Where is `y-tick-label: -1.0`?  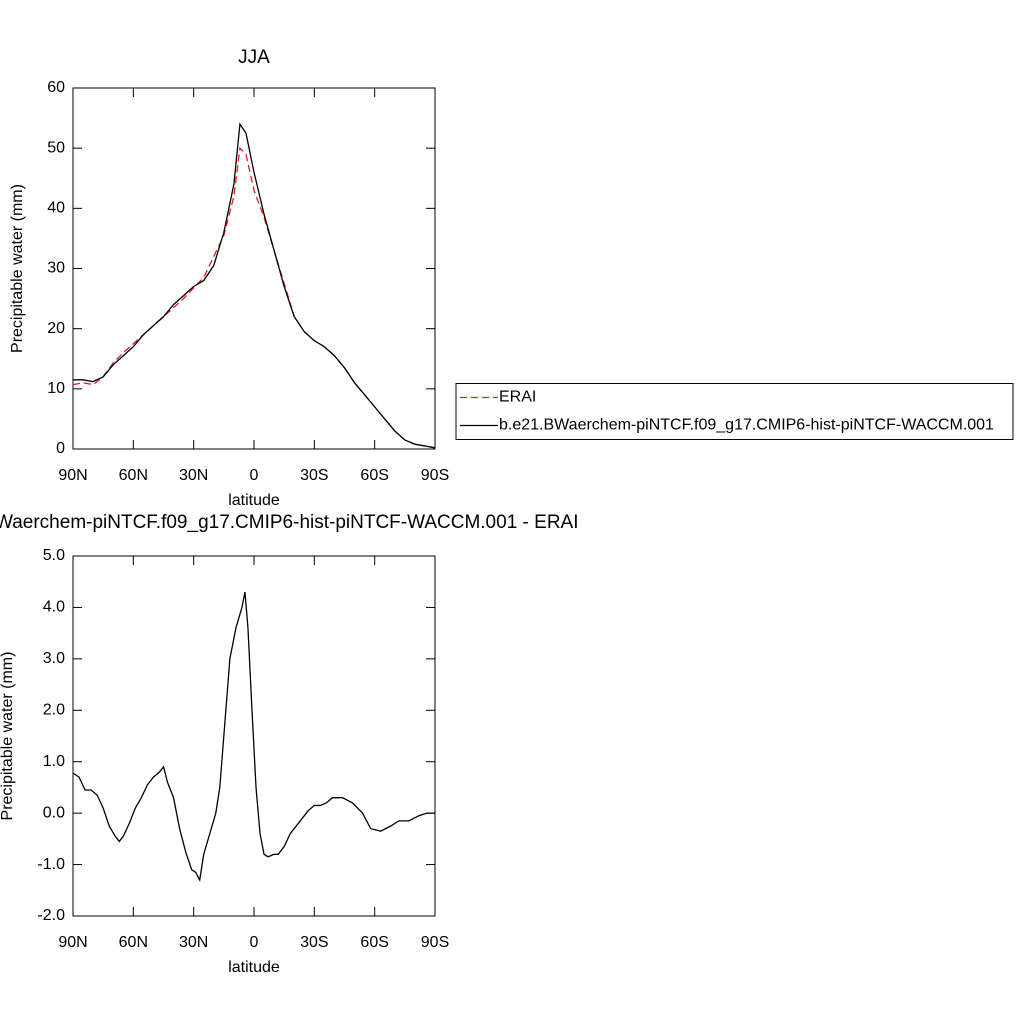
y-tick-label: -1.0 is located at coordinates (51, 864).